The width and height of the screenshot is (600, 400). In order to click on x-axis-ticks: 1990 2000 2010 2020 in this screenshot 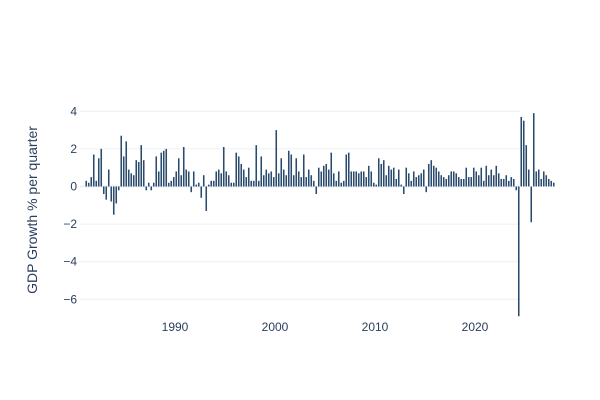, I will do `click(325, 327)`.